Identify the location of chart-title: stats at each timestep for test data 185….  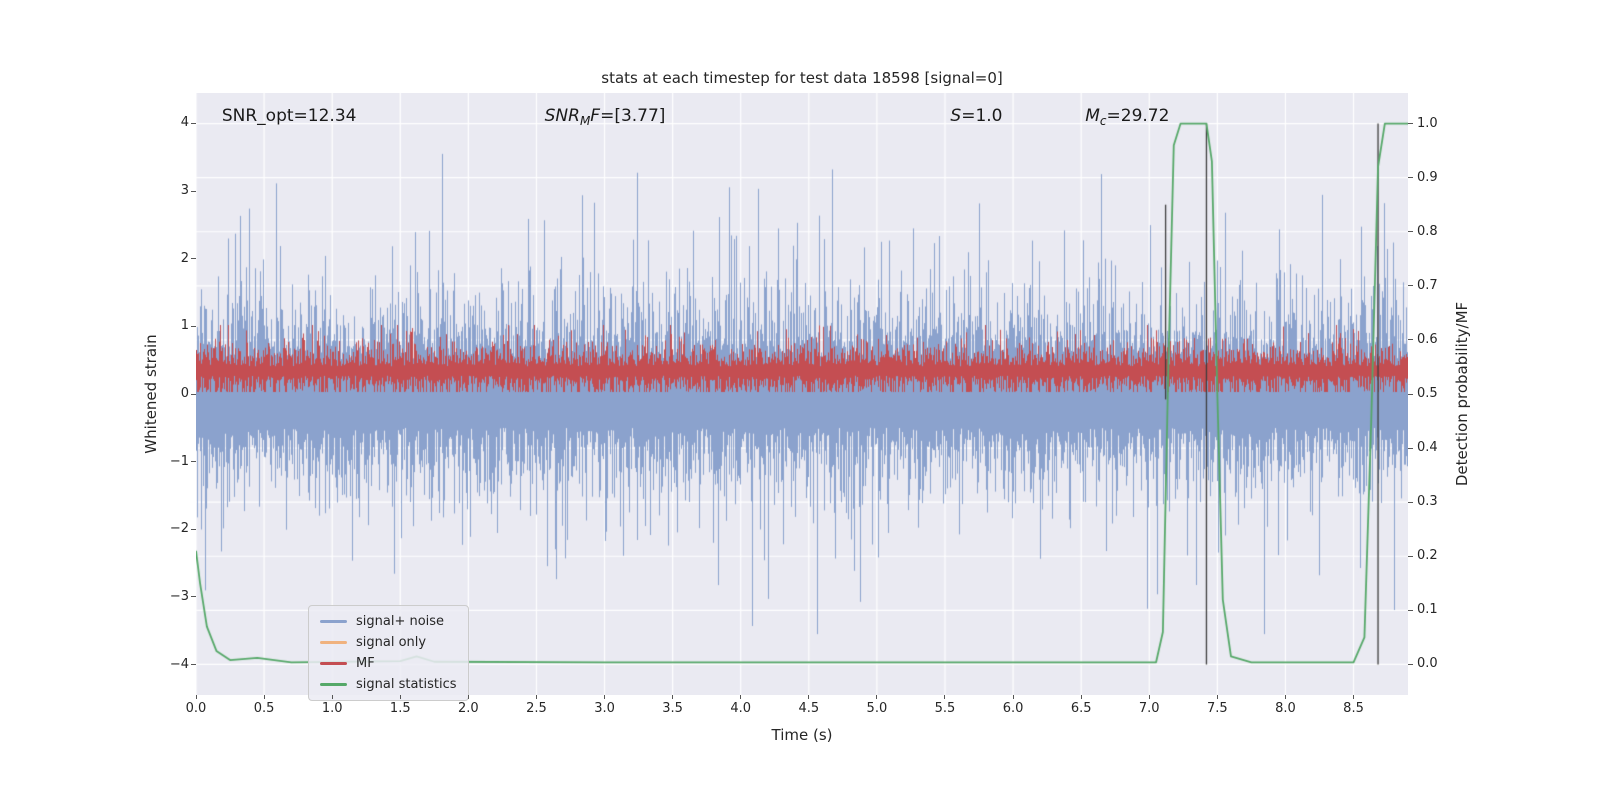
(802, 78).